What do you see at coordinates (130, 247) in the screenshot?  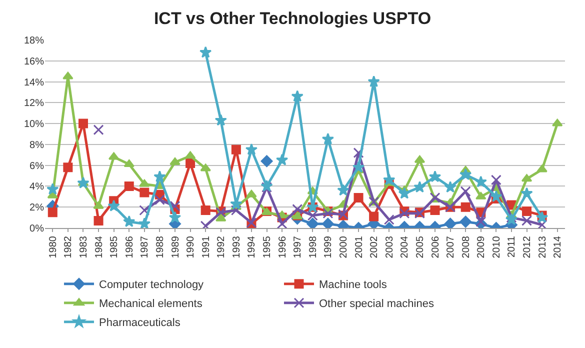 I see `x-tick-label: 1986` at bounding box center [130, 247].